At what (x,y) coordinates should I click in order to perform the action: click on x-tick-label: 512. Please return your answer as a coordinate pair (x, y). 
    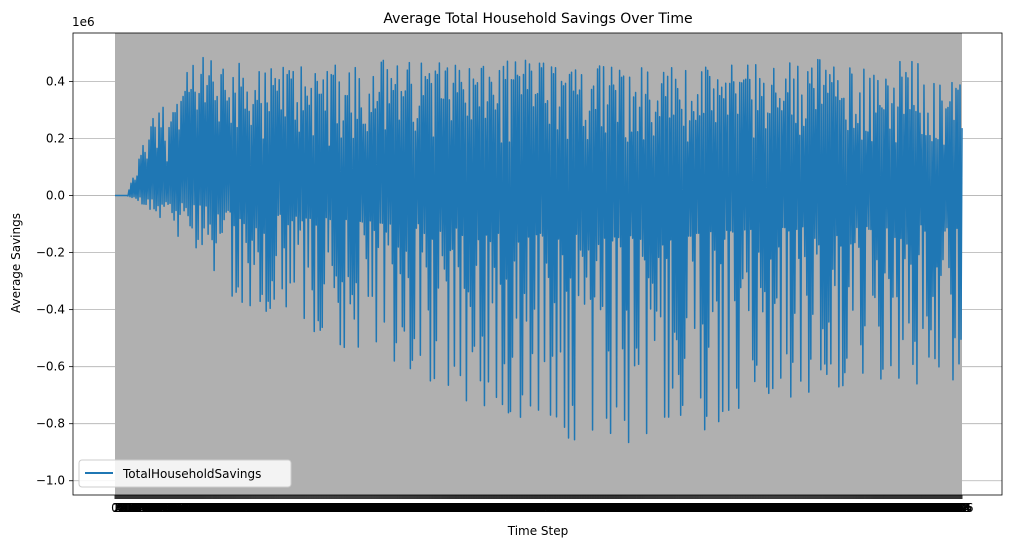
    Looking at the image, I should click on (627, 508).